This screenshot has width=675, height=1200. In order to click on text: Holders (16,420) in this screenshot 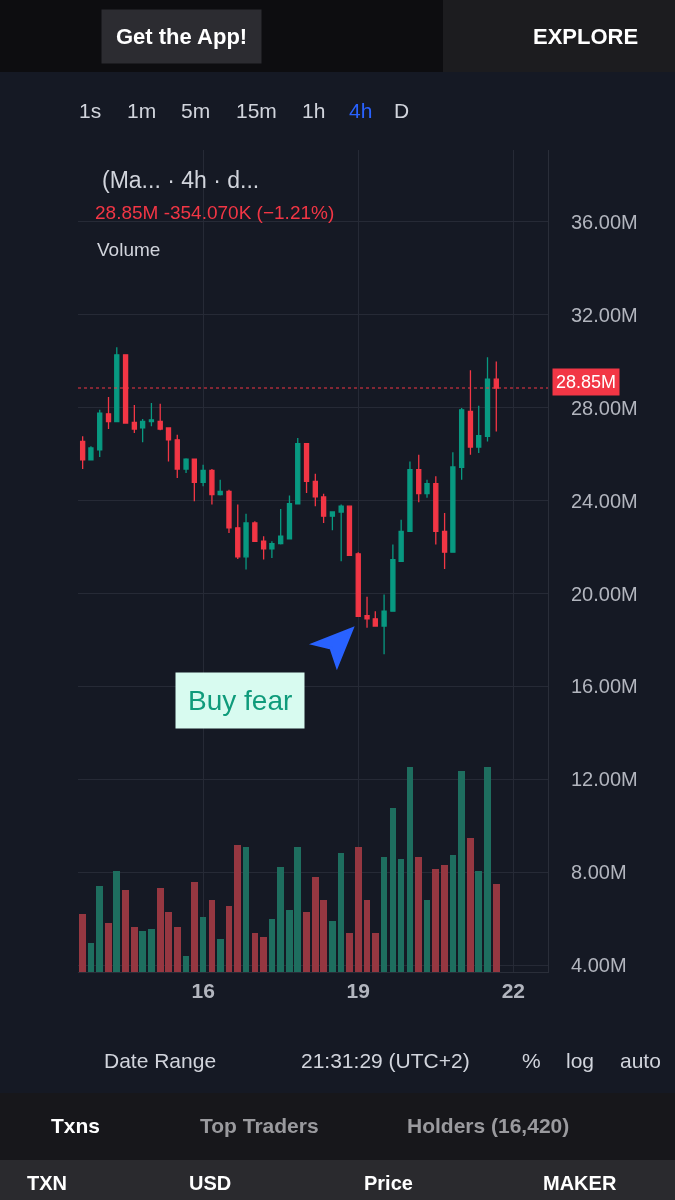, I will do `click(488, 1125)`.